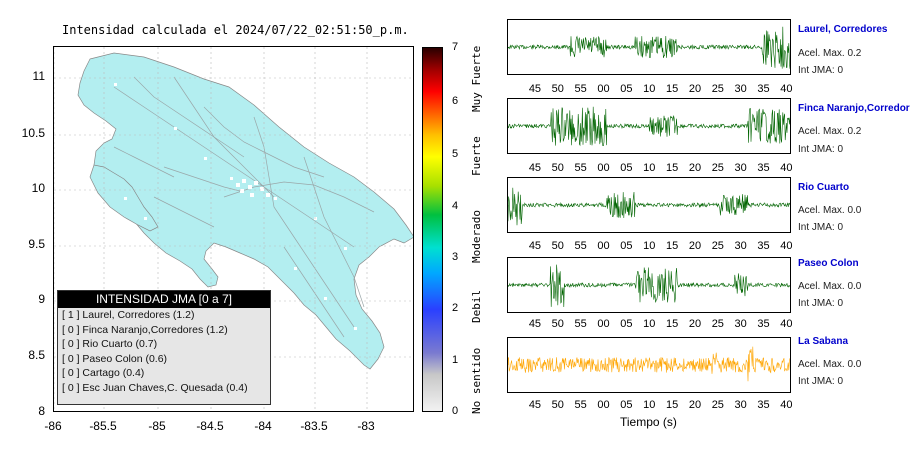 Image resolution: width=910 pixels, height=460 pixels. What do you see at coordinates (164, 299) in the screenshot?
I see `legend-header: INTENSIDAD JMA [0 a 7]` at bounding box center [164, 299].